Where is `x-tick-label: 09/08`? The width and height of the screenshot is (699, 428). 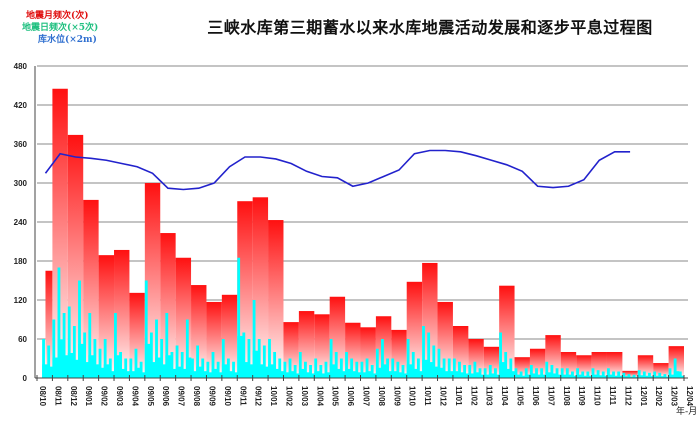 x-tick-label: 09/08 is located at coordinates (196, 396).